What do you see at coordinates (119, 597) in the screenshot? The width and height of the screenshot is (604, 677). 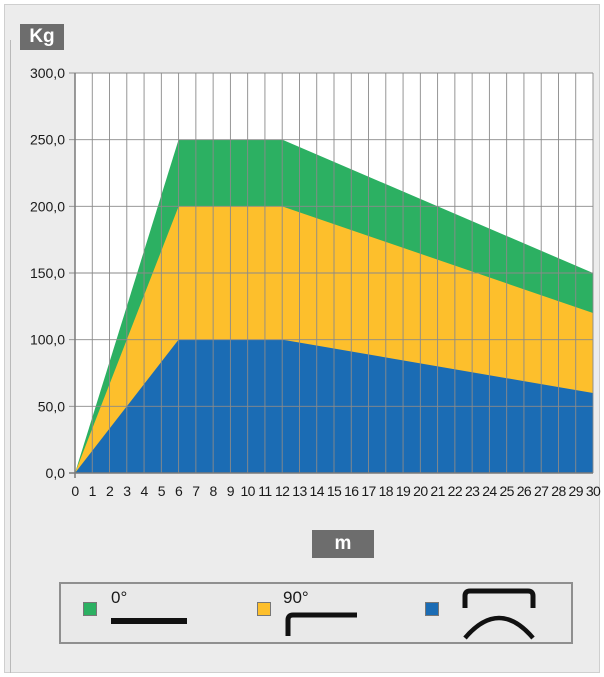 I see `legend-label-0deg: 0°` at bounding box center [119, 597].